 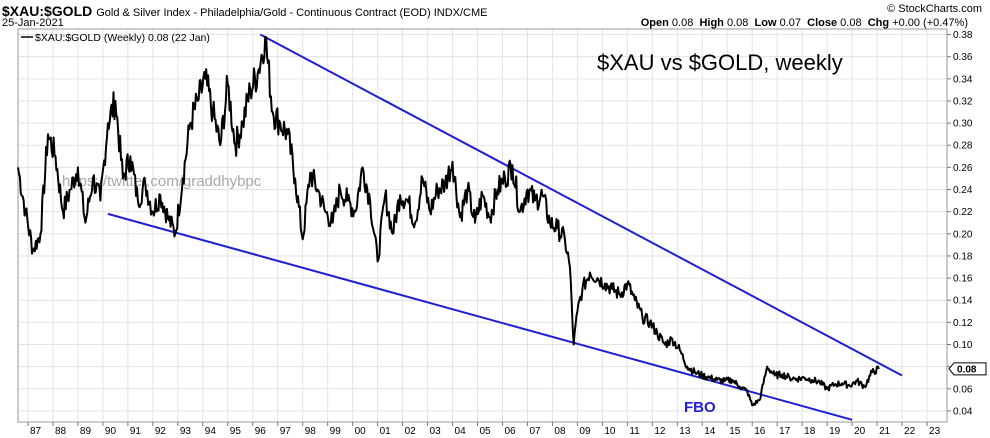 I want to click on x-tick-label: 09, so click(x=585, y=431).